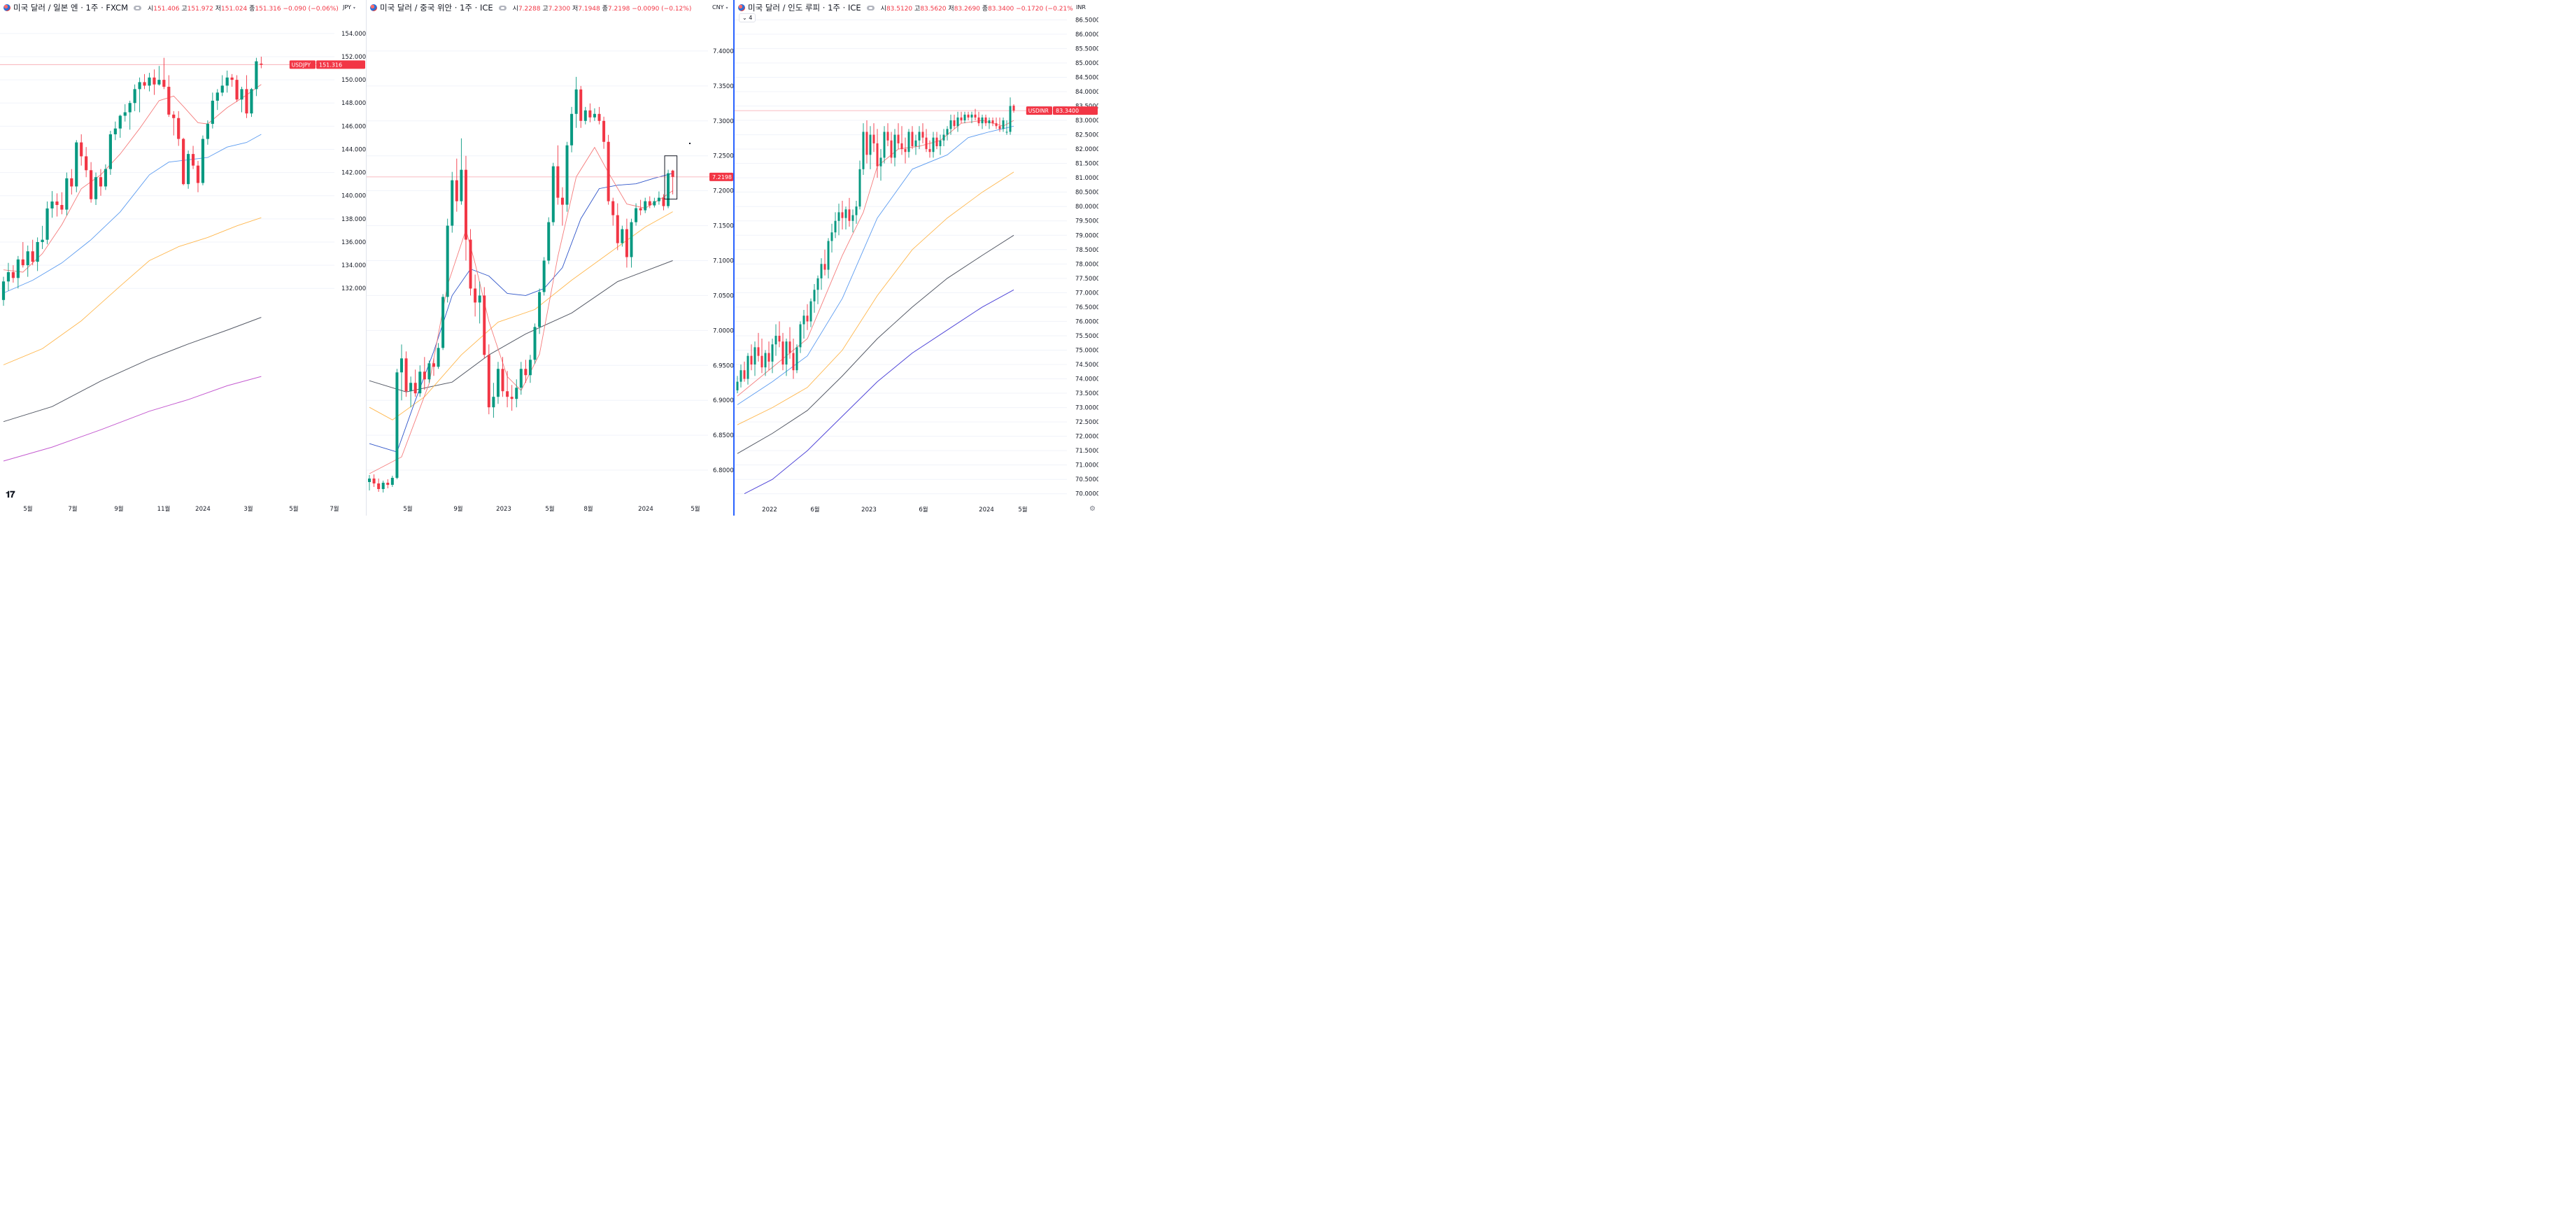 Image resolution: width=2576 pixels, height=1211 pixels. Describe the element at coordinates (1086, 135) in the screenshot. I see `y-tick-label: 82.5000` at that location.